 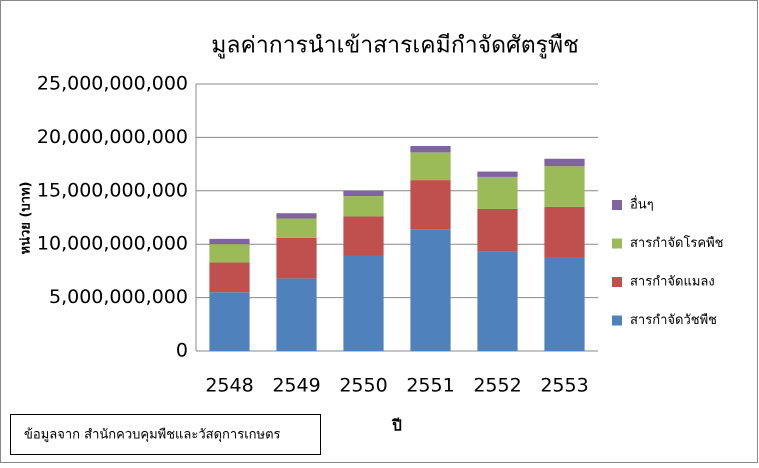 I want to click on y-tick-label: 25,000,000,000, so click(x=112, y=84).